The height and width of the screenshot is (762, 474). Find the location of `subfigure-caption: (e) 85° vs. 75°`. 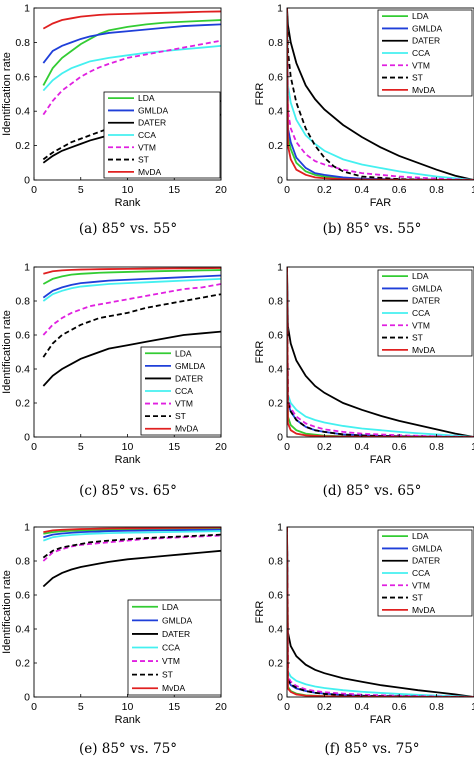

subfigure-caption: (e) 85° vs. 75° is located at coordinates (128, 749).